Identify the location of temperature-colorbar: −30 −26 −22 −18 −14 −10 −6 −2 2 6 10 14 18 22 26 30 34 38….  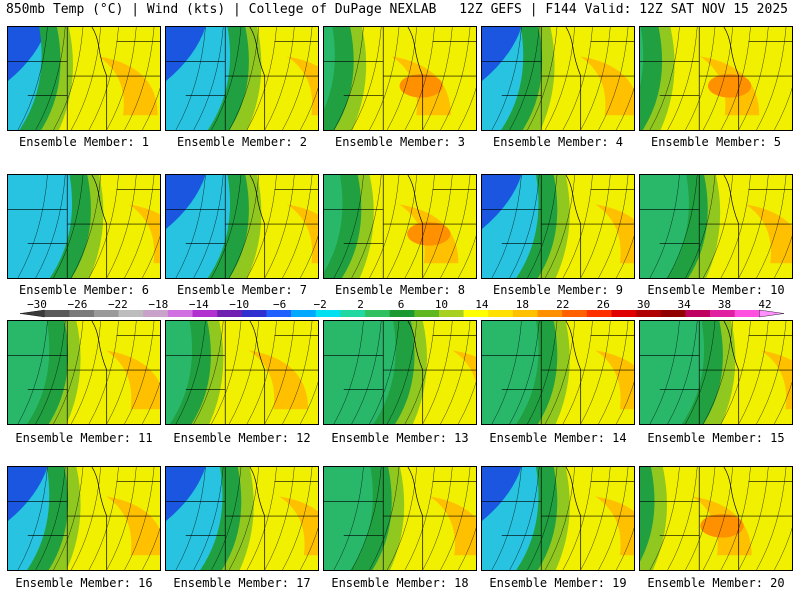
(402, 308).